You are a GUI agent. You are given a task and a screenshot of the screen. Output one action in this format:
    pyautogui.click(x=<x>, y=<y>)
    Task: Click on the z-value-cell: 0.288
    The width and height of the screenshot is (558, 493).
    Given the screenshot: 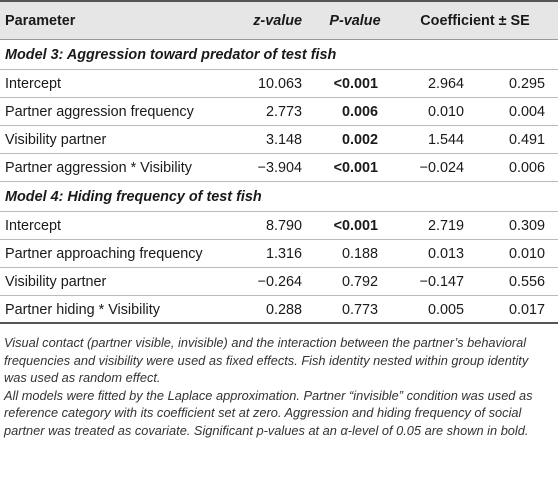 What is the action you would take?
    pyautogui.click(x=283, y=310)
    